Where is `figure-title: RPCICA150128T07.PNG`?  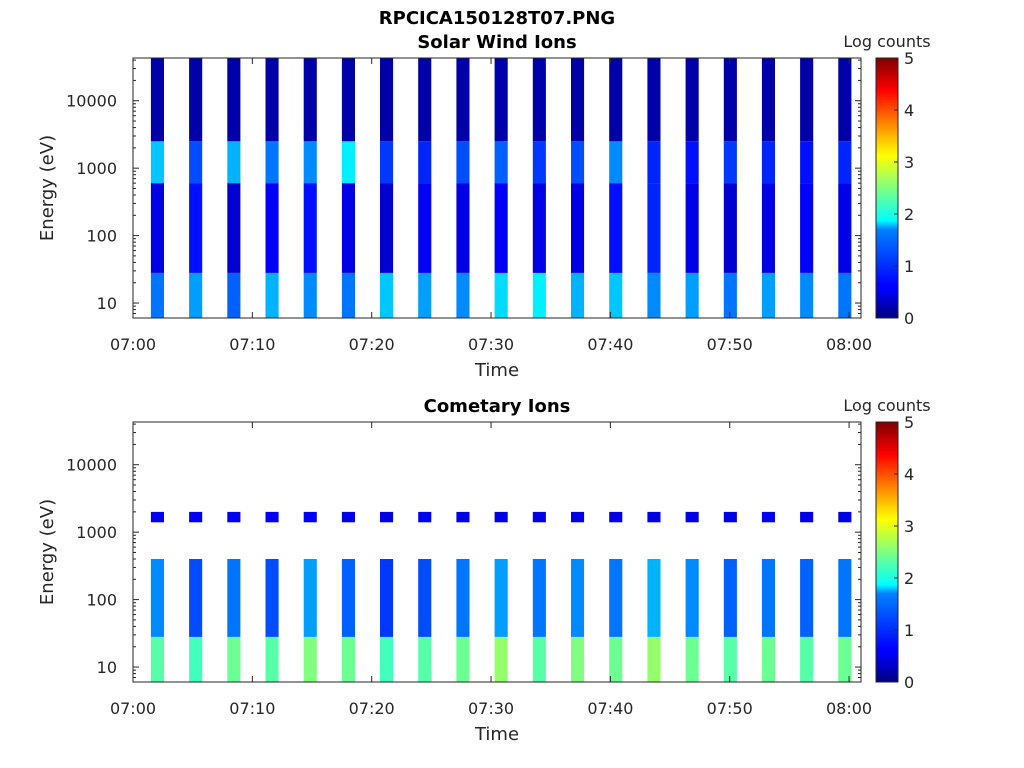 figure-title: RPCICA150128T07.PNG is located at coordinates (497, 18).